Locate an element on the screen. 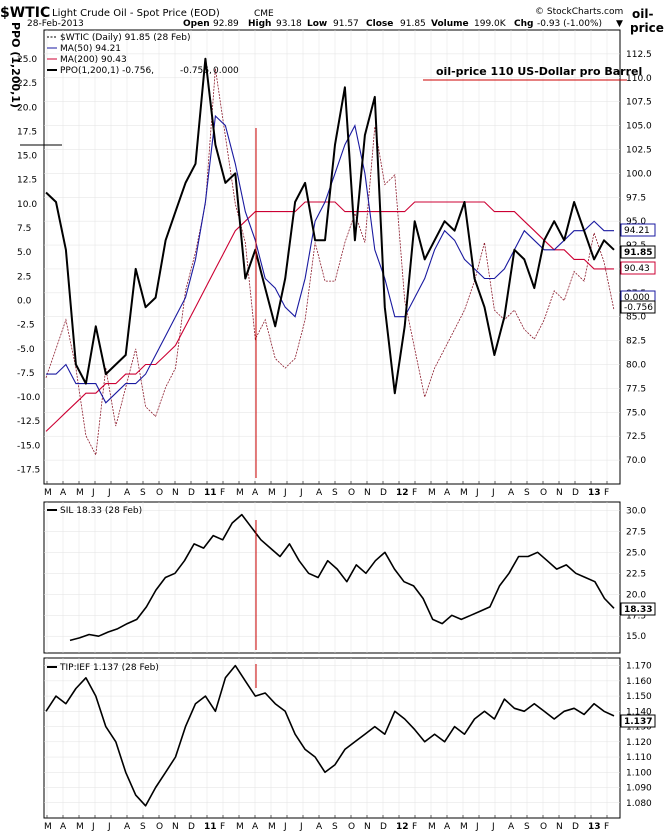  y-tick-label-price: 95.0 is located at coordinates (636, 222).